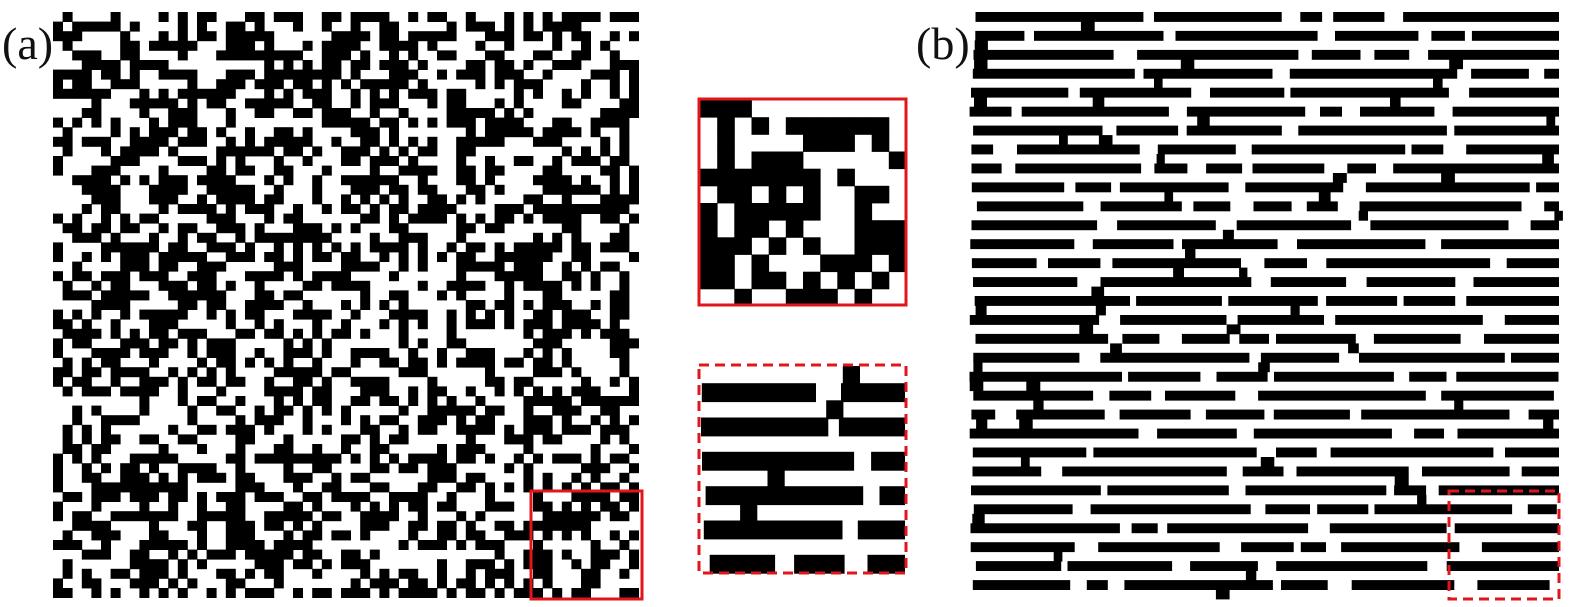 This screenshot has width=1575, height=607. Describe the element at coordinates (819, 564) in the screenshot. I see `zoom-stripe-segment` at that location.